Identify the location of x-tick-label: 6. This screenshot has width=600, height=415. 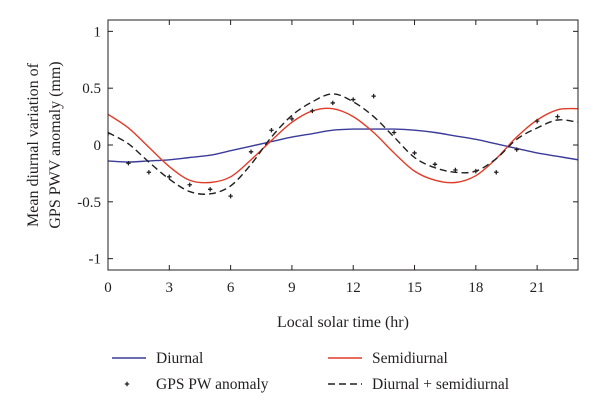
(231, 288).